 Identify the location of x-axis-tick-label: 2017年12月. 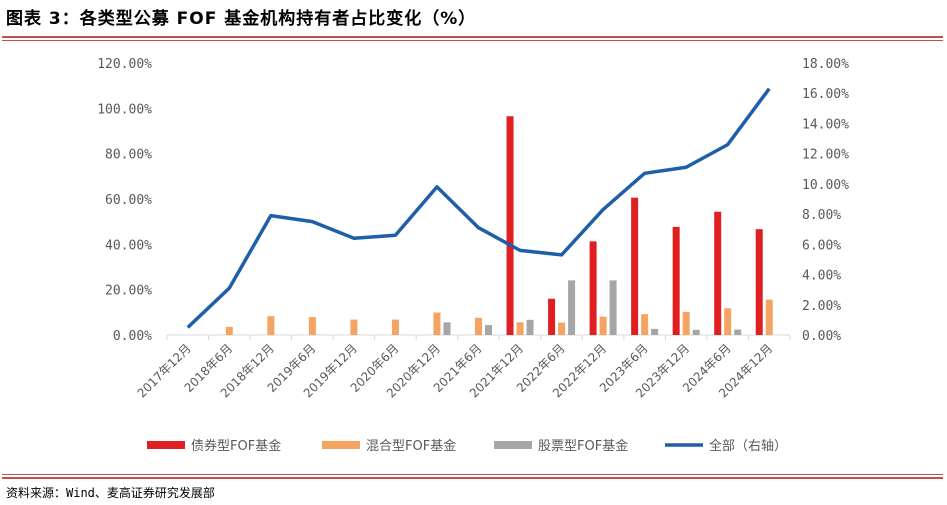
(164, 370).